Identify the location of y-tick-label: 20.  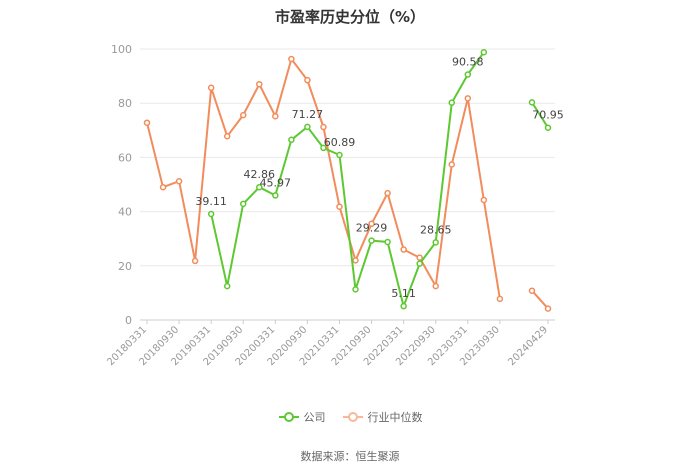
(125, 266).